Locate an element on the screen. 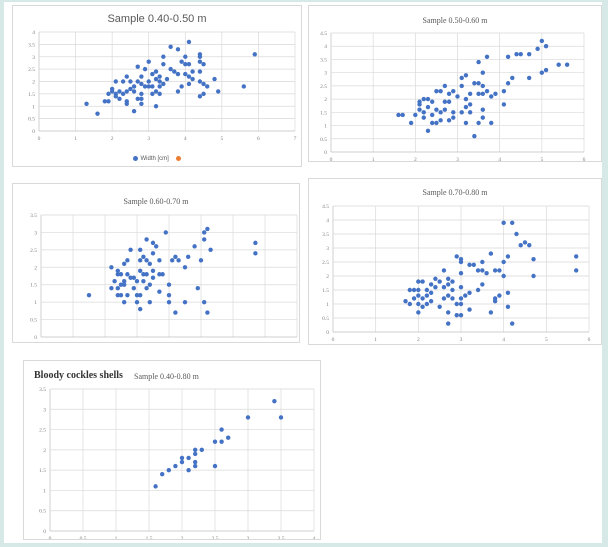 This screenshot has height=547, width=608. x-tick-label: 5 is located at coordinates (541, 159).